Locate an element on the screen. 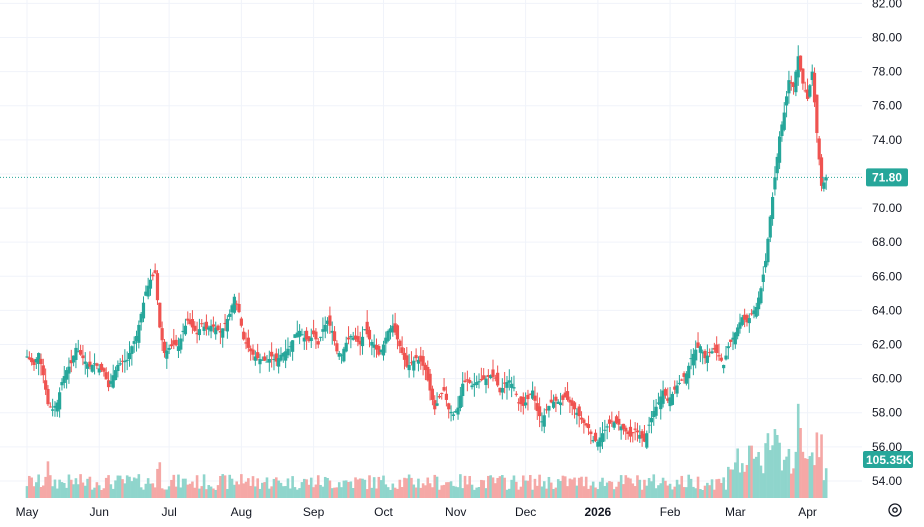  y-tick-label: 54.00 is located at coordinates (887, 481).